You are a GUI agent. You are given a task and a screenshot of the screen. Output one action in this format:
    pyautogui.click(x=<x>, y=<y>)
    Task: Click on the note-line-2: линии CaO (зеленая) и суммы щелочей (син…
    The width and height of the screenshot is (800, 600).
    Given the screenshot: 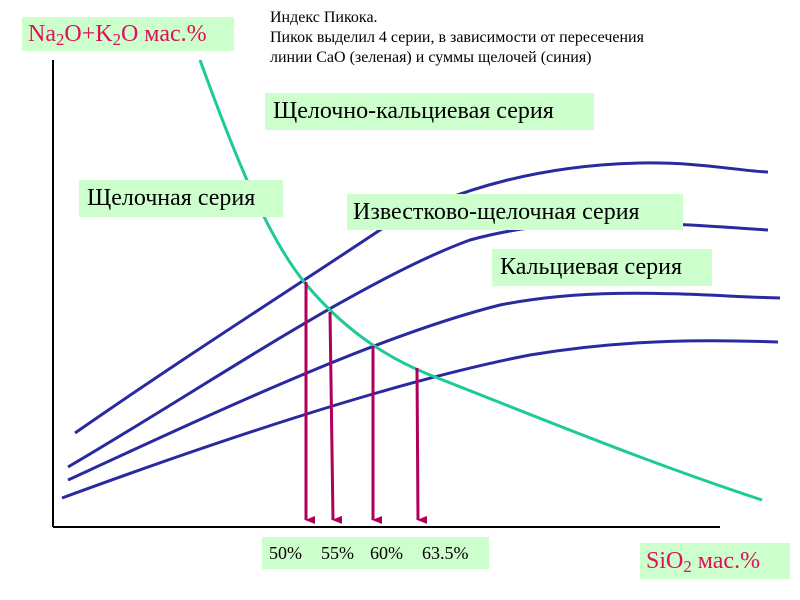 What is the action you would take?
    pyautogui.click(x=431, y=57)
    